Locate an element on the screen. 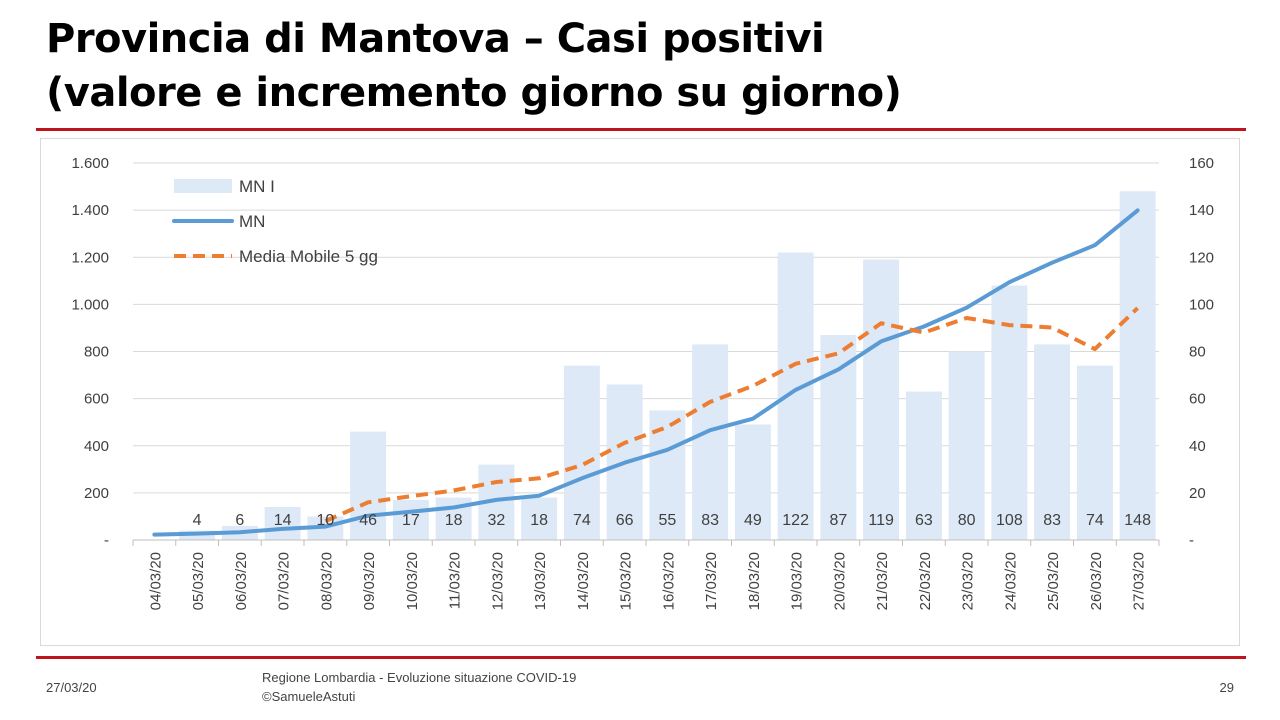  y-right-tick-label: 140 is located at coordinates (1201, 210).